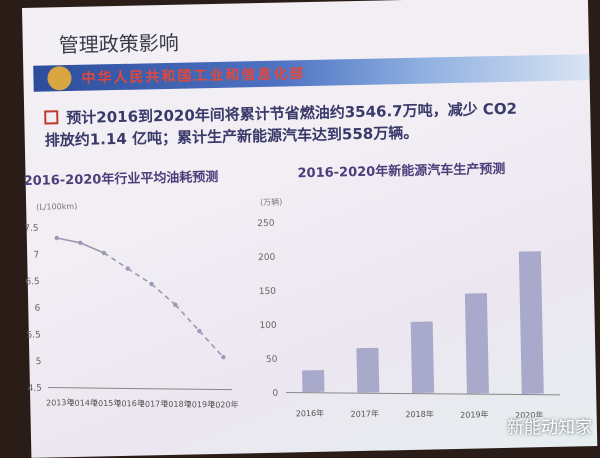 The image size is (600, 458). Describe the element at coordinates (83, 402) in the screenshot. I see `x-tick-label: 2014年` at that location.